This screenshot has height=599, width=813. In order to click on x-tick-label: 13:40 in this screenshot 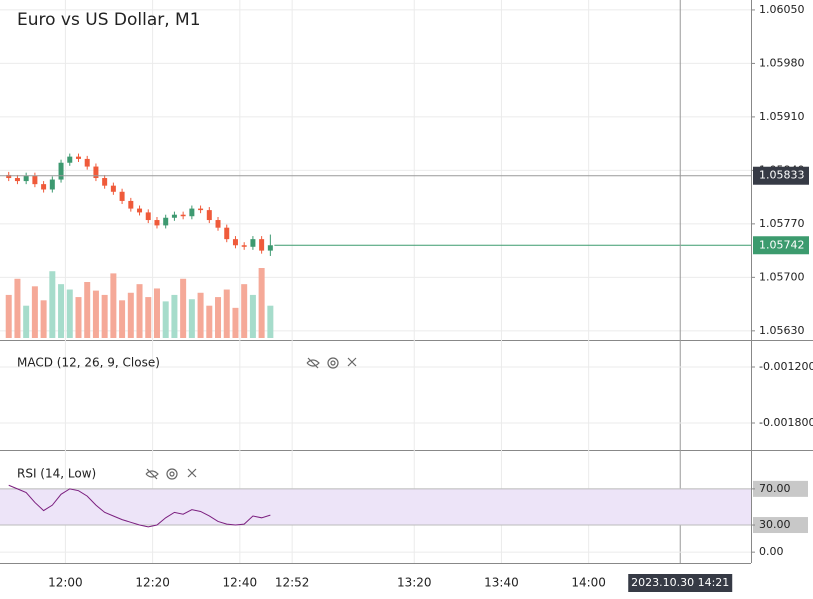, I will do `click(501, 583)`.